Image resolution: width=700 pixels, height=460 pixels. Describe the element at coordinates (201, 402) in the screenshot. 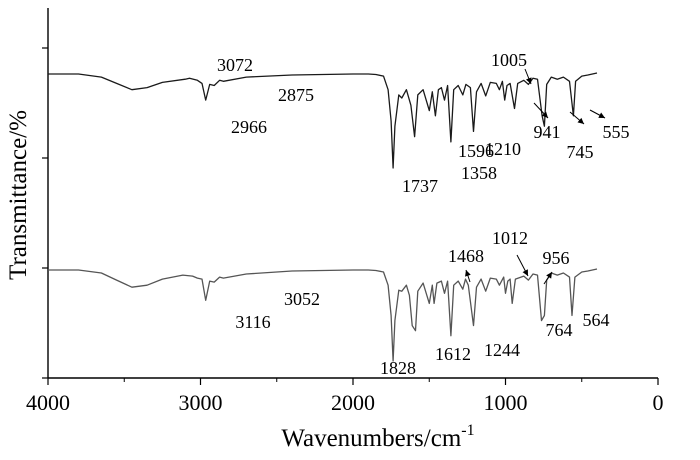

I see `x-tick-label-3000: 3000` at that location.